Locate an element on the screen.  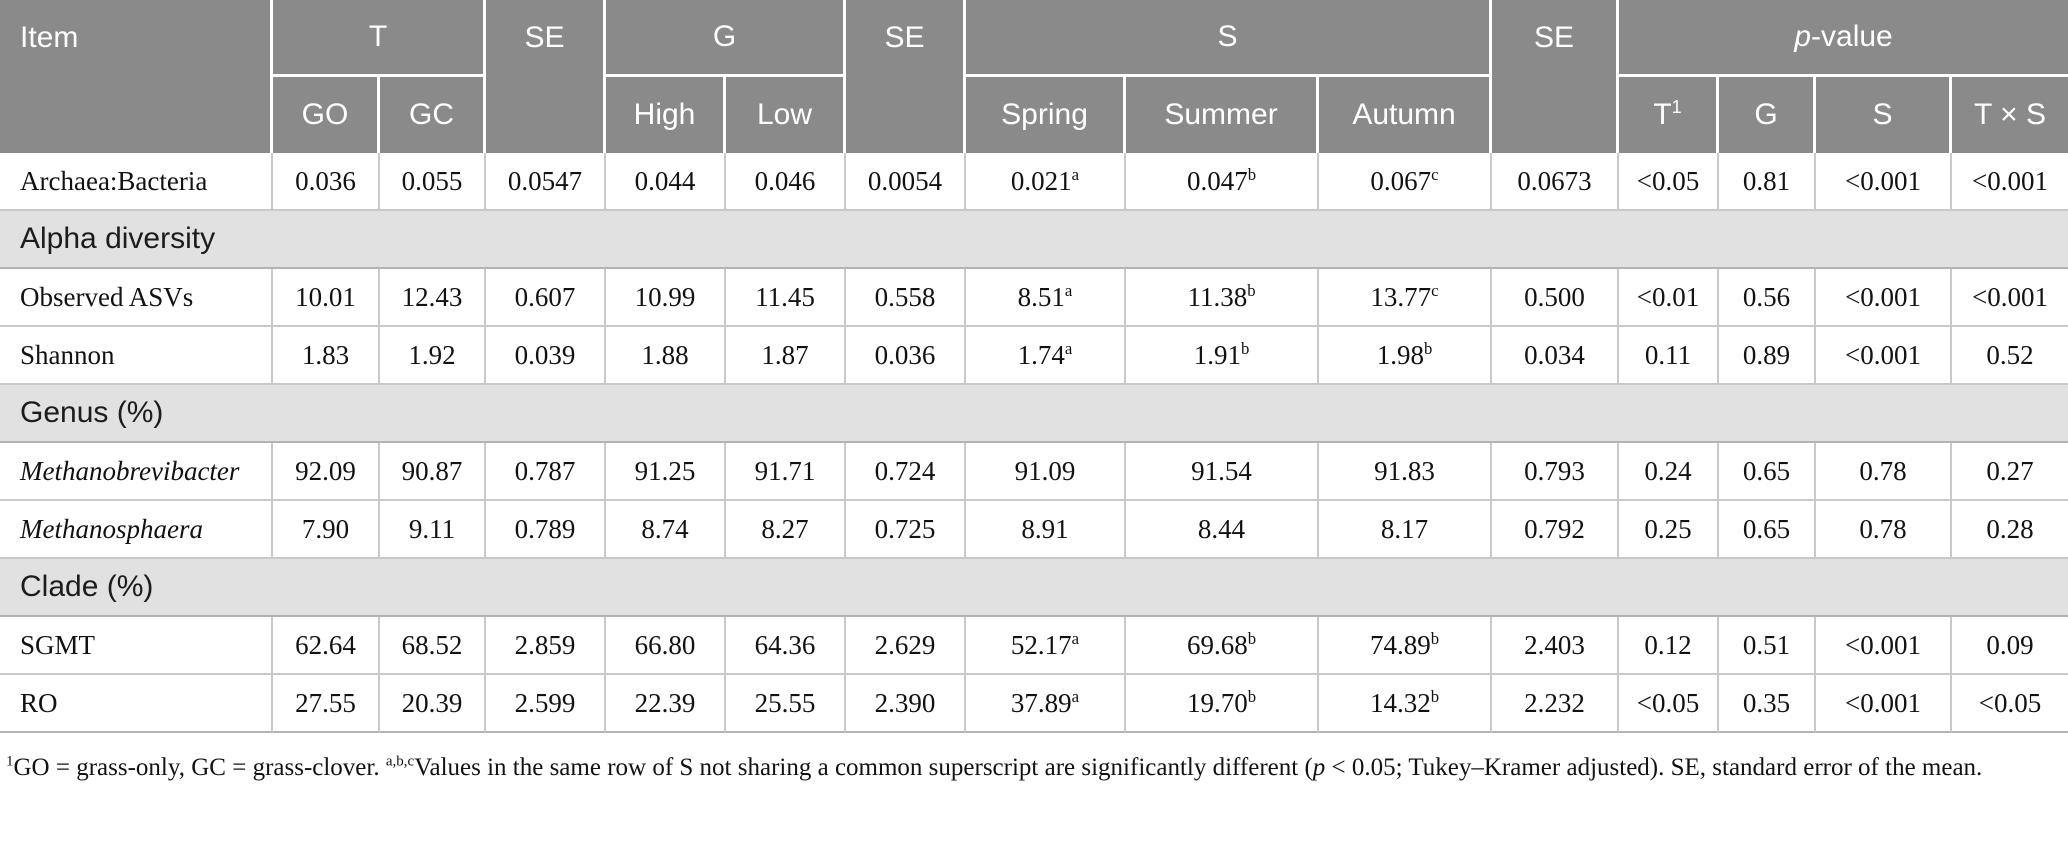
value-cell-low: 11.45 is located at coordinates (786, 298).